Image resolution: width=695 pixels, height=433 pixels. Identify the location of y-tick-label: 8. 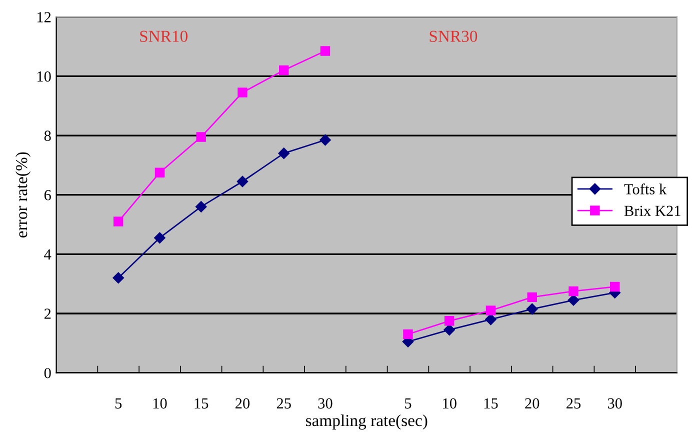
(47, 135).